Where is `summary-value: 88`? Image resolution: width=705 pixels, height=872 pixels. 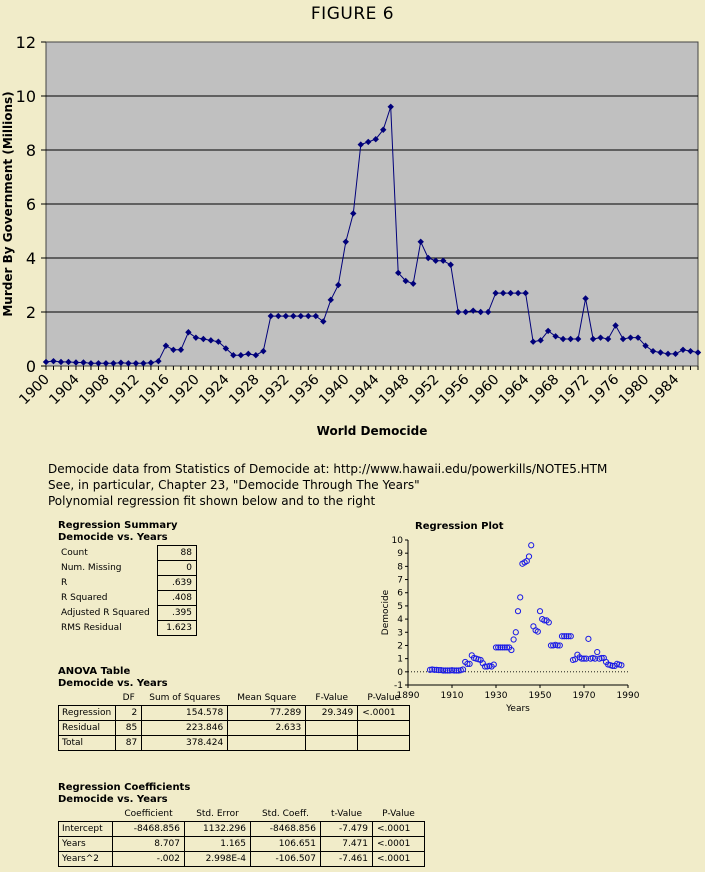
summary-value: 88 is located at coordinates (177, 553).